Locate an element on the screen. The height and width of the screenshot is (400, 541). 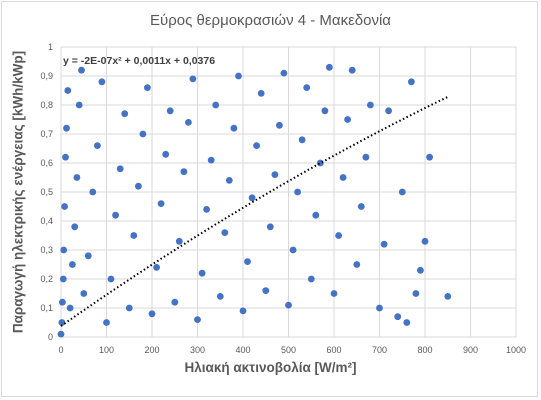
y-tick-label: 1 is located at coordinates (50, 47).